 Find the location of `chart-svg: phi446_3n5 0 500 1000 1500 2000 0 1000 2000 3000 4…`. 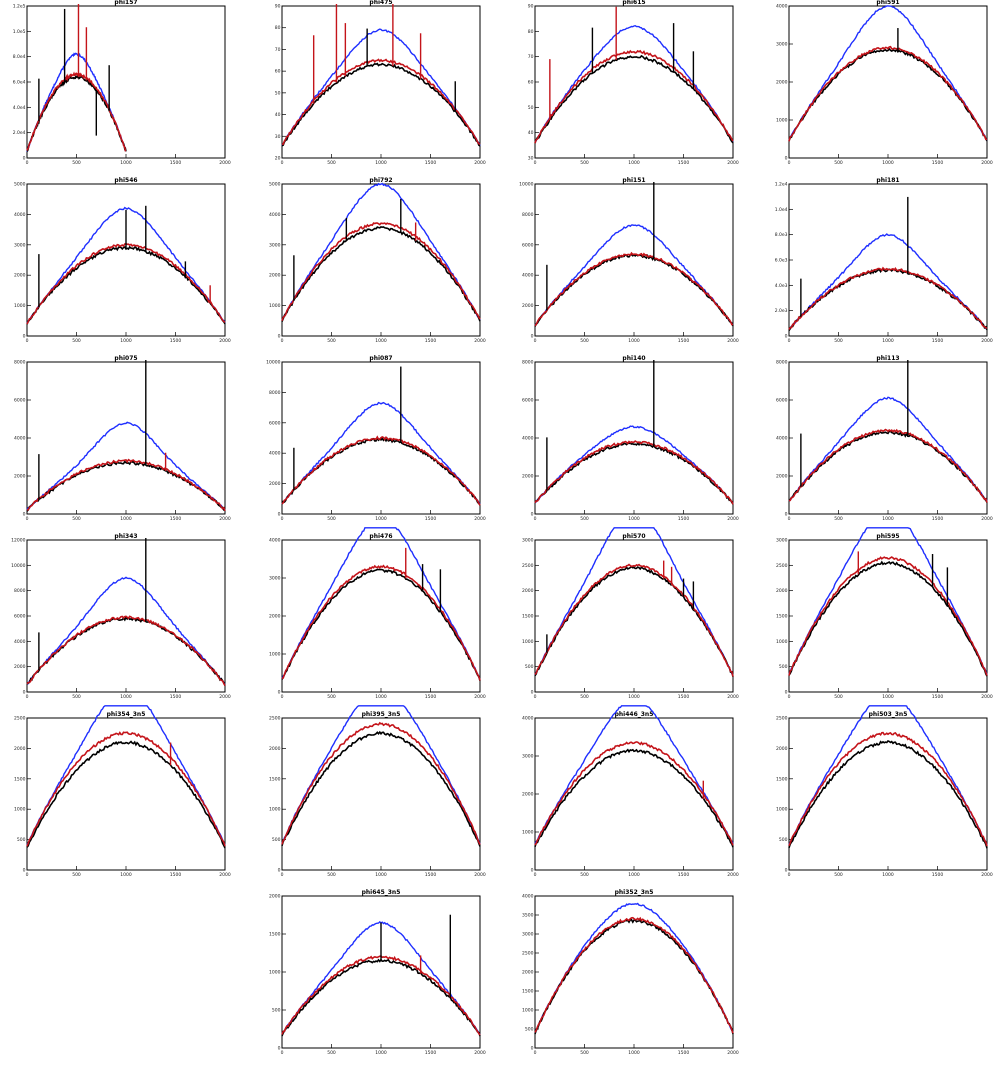

chart-svg: phi446_3n5 0 500 1000 1500 2000 0 1000 2000 3000 4… is located at coordinates (630, 791).